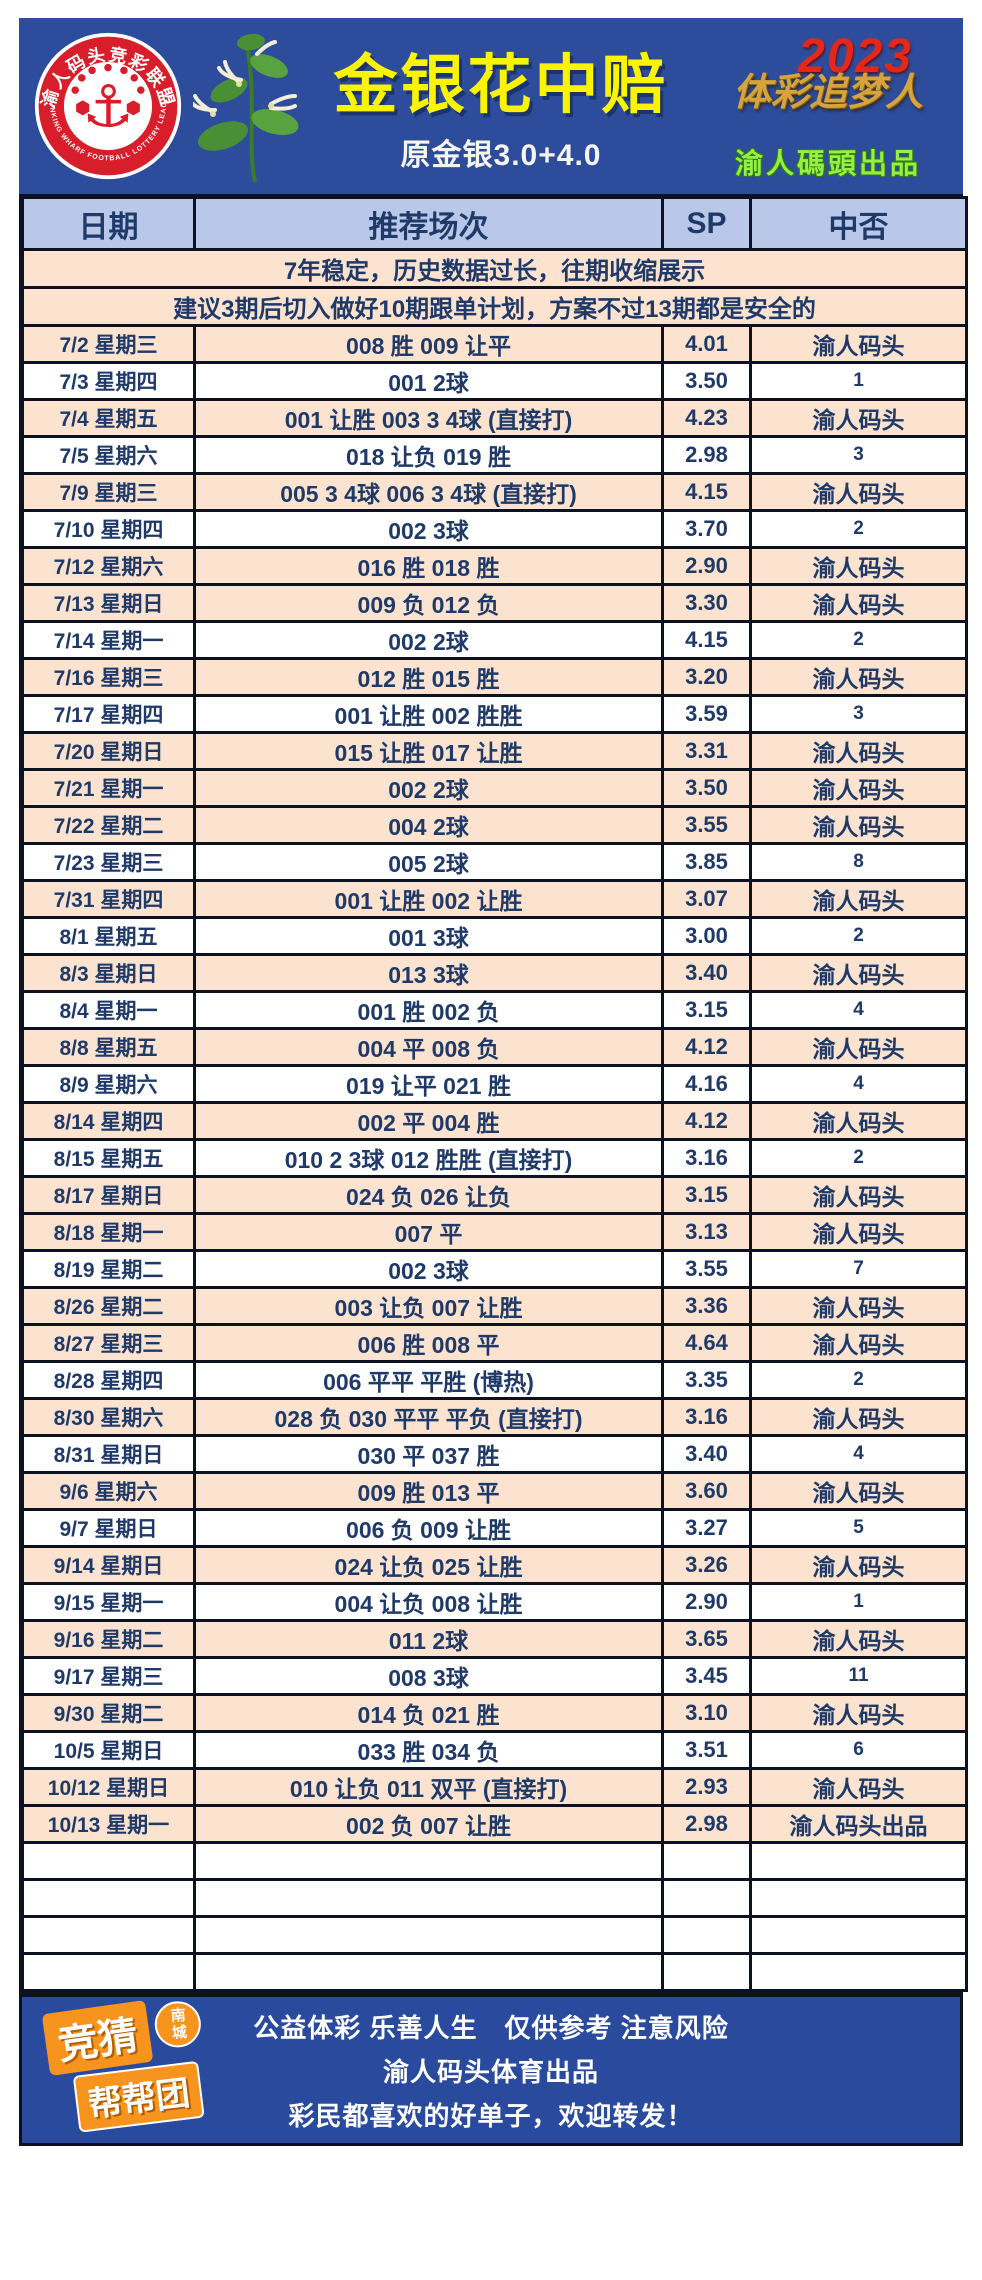 This screenshot has width=982, height=2280. What do you see at coordinates (108, 640) in the screenshot?
I see `date-cell: 7/14 星期一` at bounding box center [108, 640].